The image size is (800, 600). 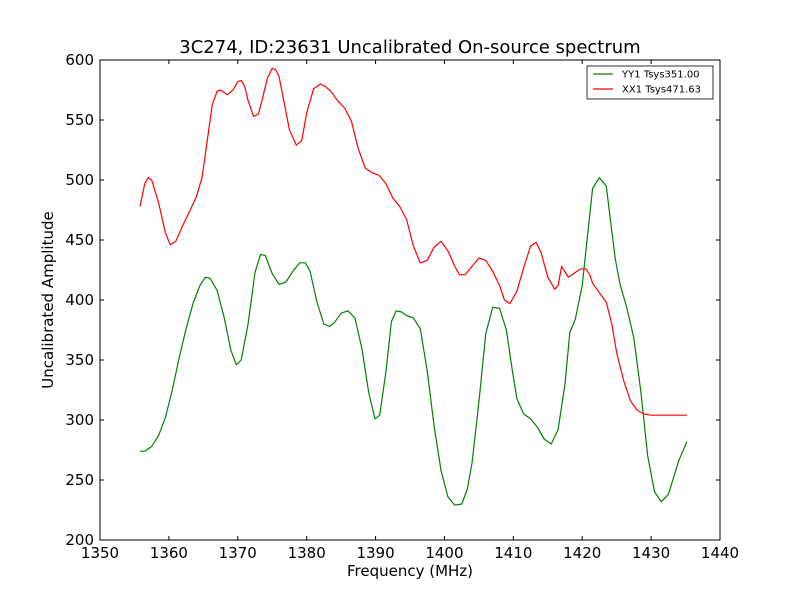 What do you see at coordinates (375, 553) in the screenshot?
I see `x-tick-label: 1390` at bounding box center [375, 553].